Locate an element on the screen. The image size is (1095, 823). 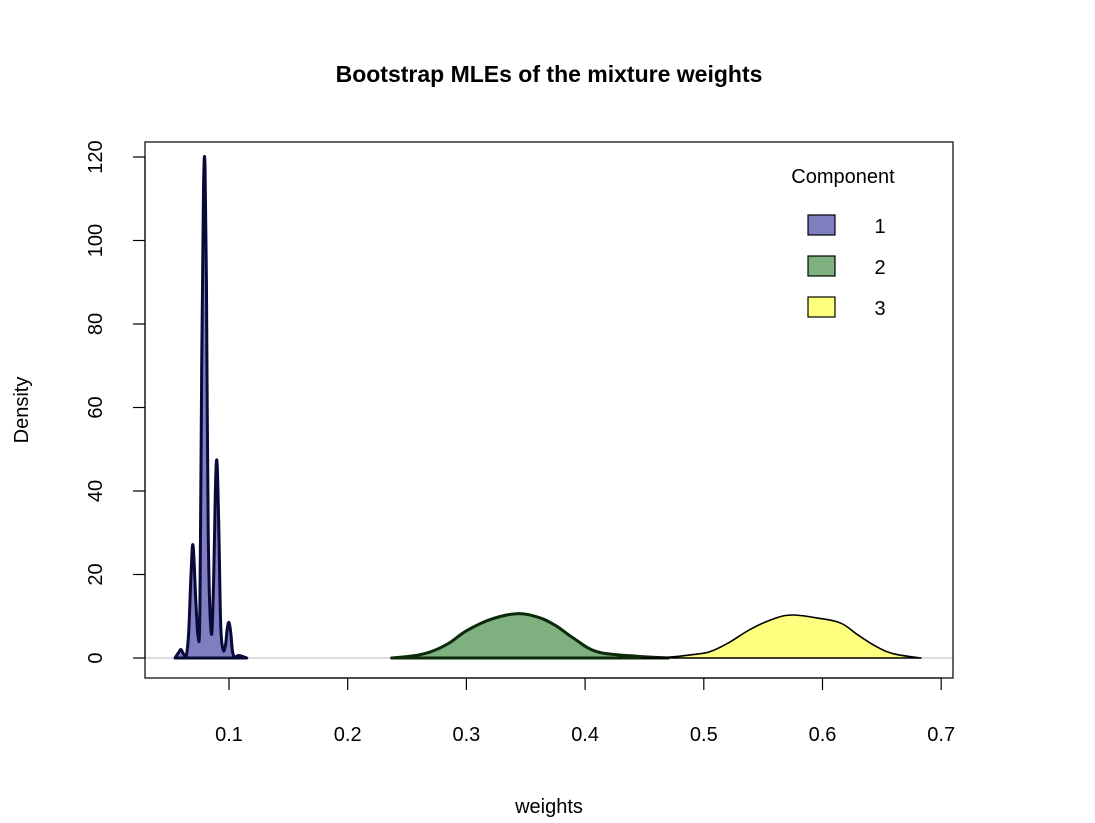
x-axis: 0.1 0.2 0.3 0.4 0.5 0.6 0.7 is located at coordinates (585, 711).